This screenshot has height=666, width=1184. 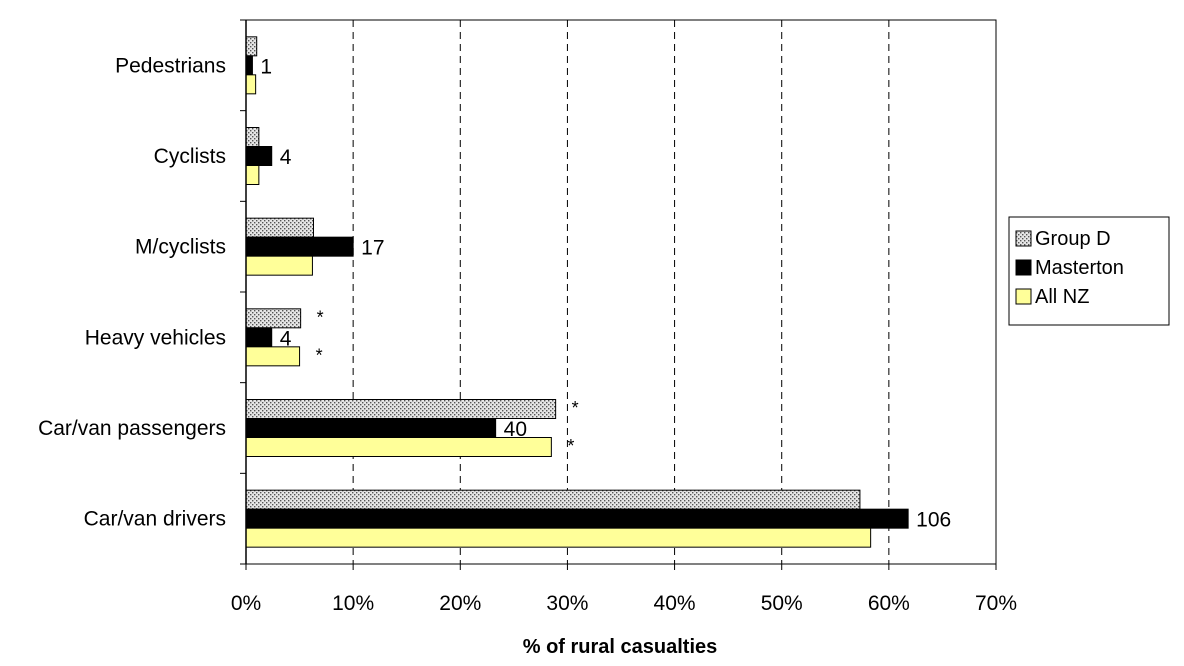 What do you see at coordinates (170, 65) in the screenshot?
I see `category-label-0: Pedestrians` at bounding box center [170, 65].